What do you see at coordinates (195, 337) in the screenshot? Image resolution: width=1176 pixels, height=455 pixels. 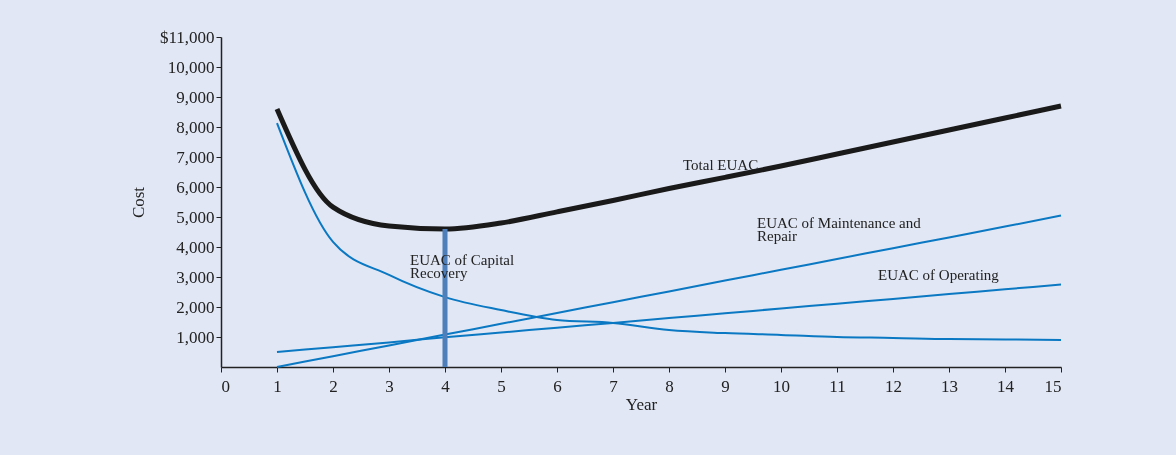 I see `y-tick-label: 1,000` at bounding box center [195, 337].